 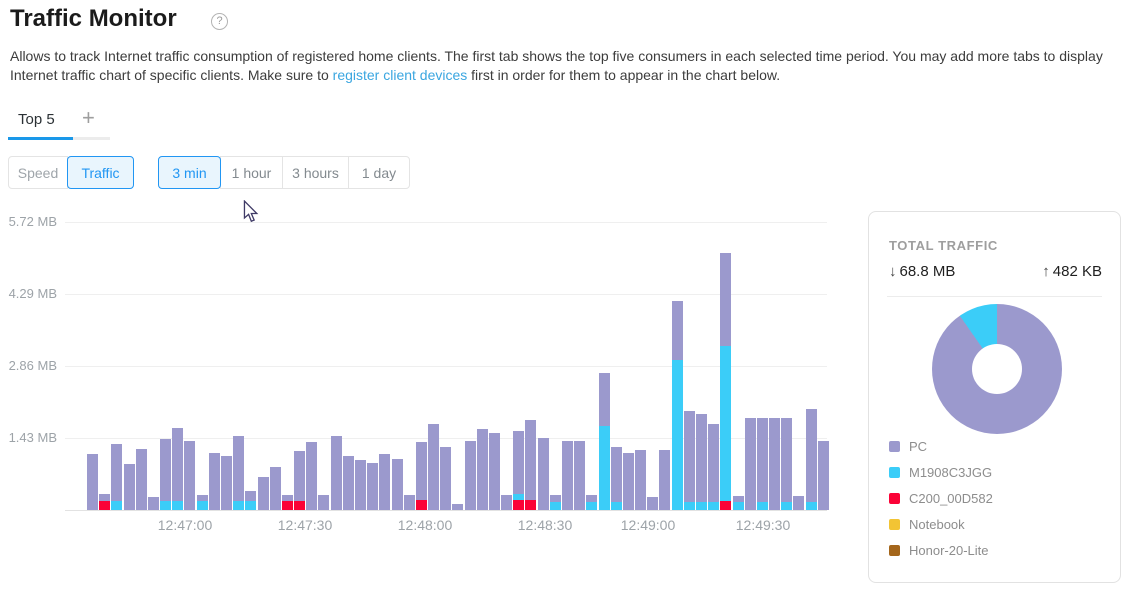 I want to click on register-client-devices-link: register client devices, so click(x=400, y=75).